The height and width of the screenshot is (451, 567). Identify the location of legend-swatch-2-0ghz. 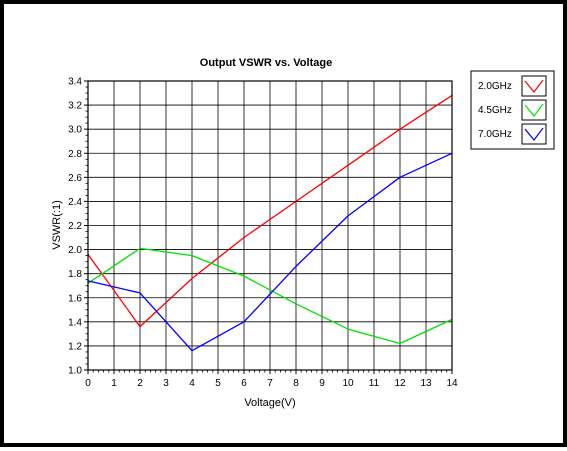
(534, 86).